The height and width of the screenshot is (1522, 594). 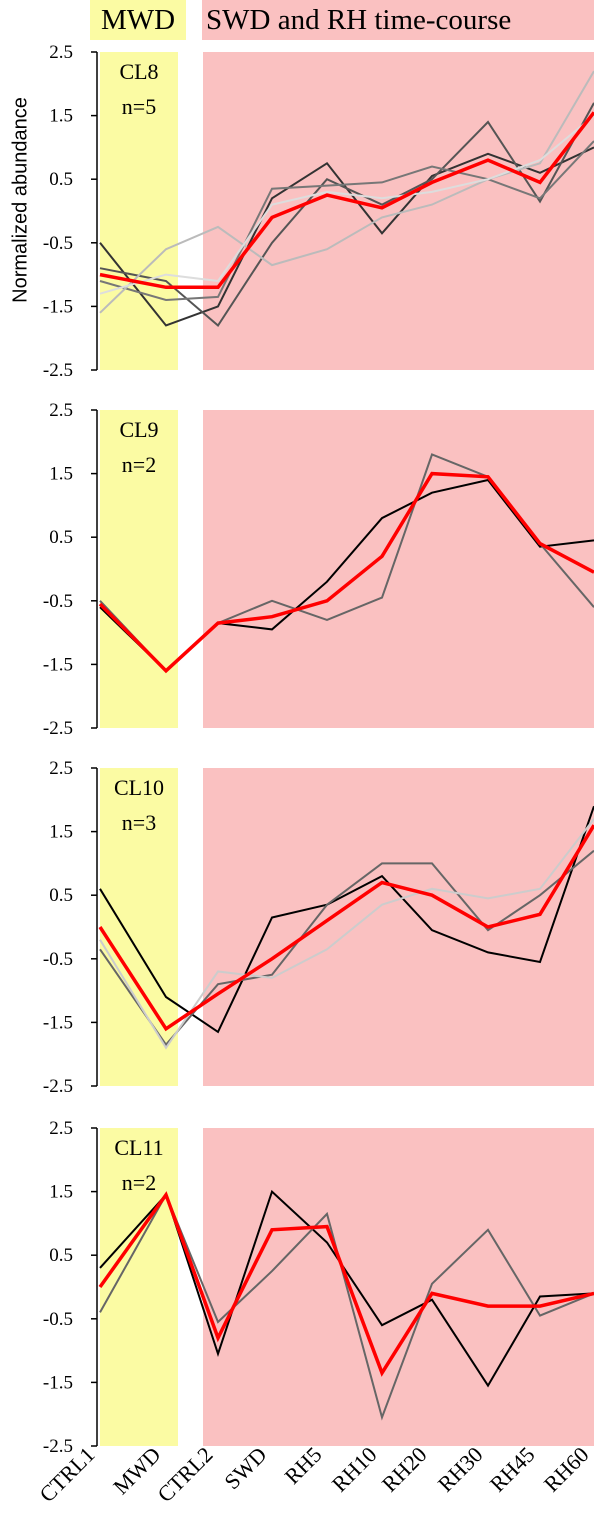 I want to click on x-tick-label: RH10, so click(x=354, y=1469).